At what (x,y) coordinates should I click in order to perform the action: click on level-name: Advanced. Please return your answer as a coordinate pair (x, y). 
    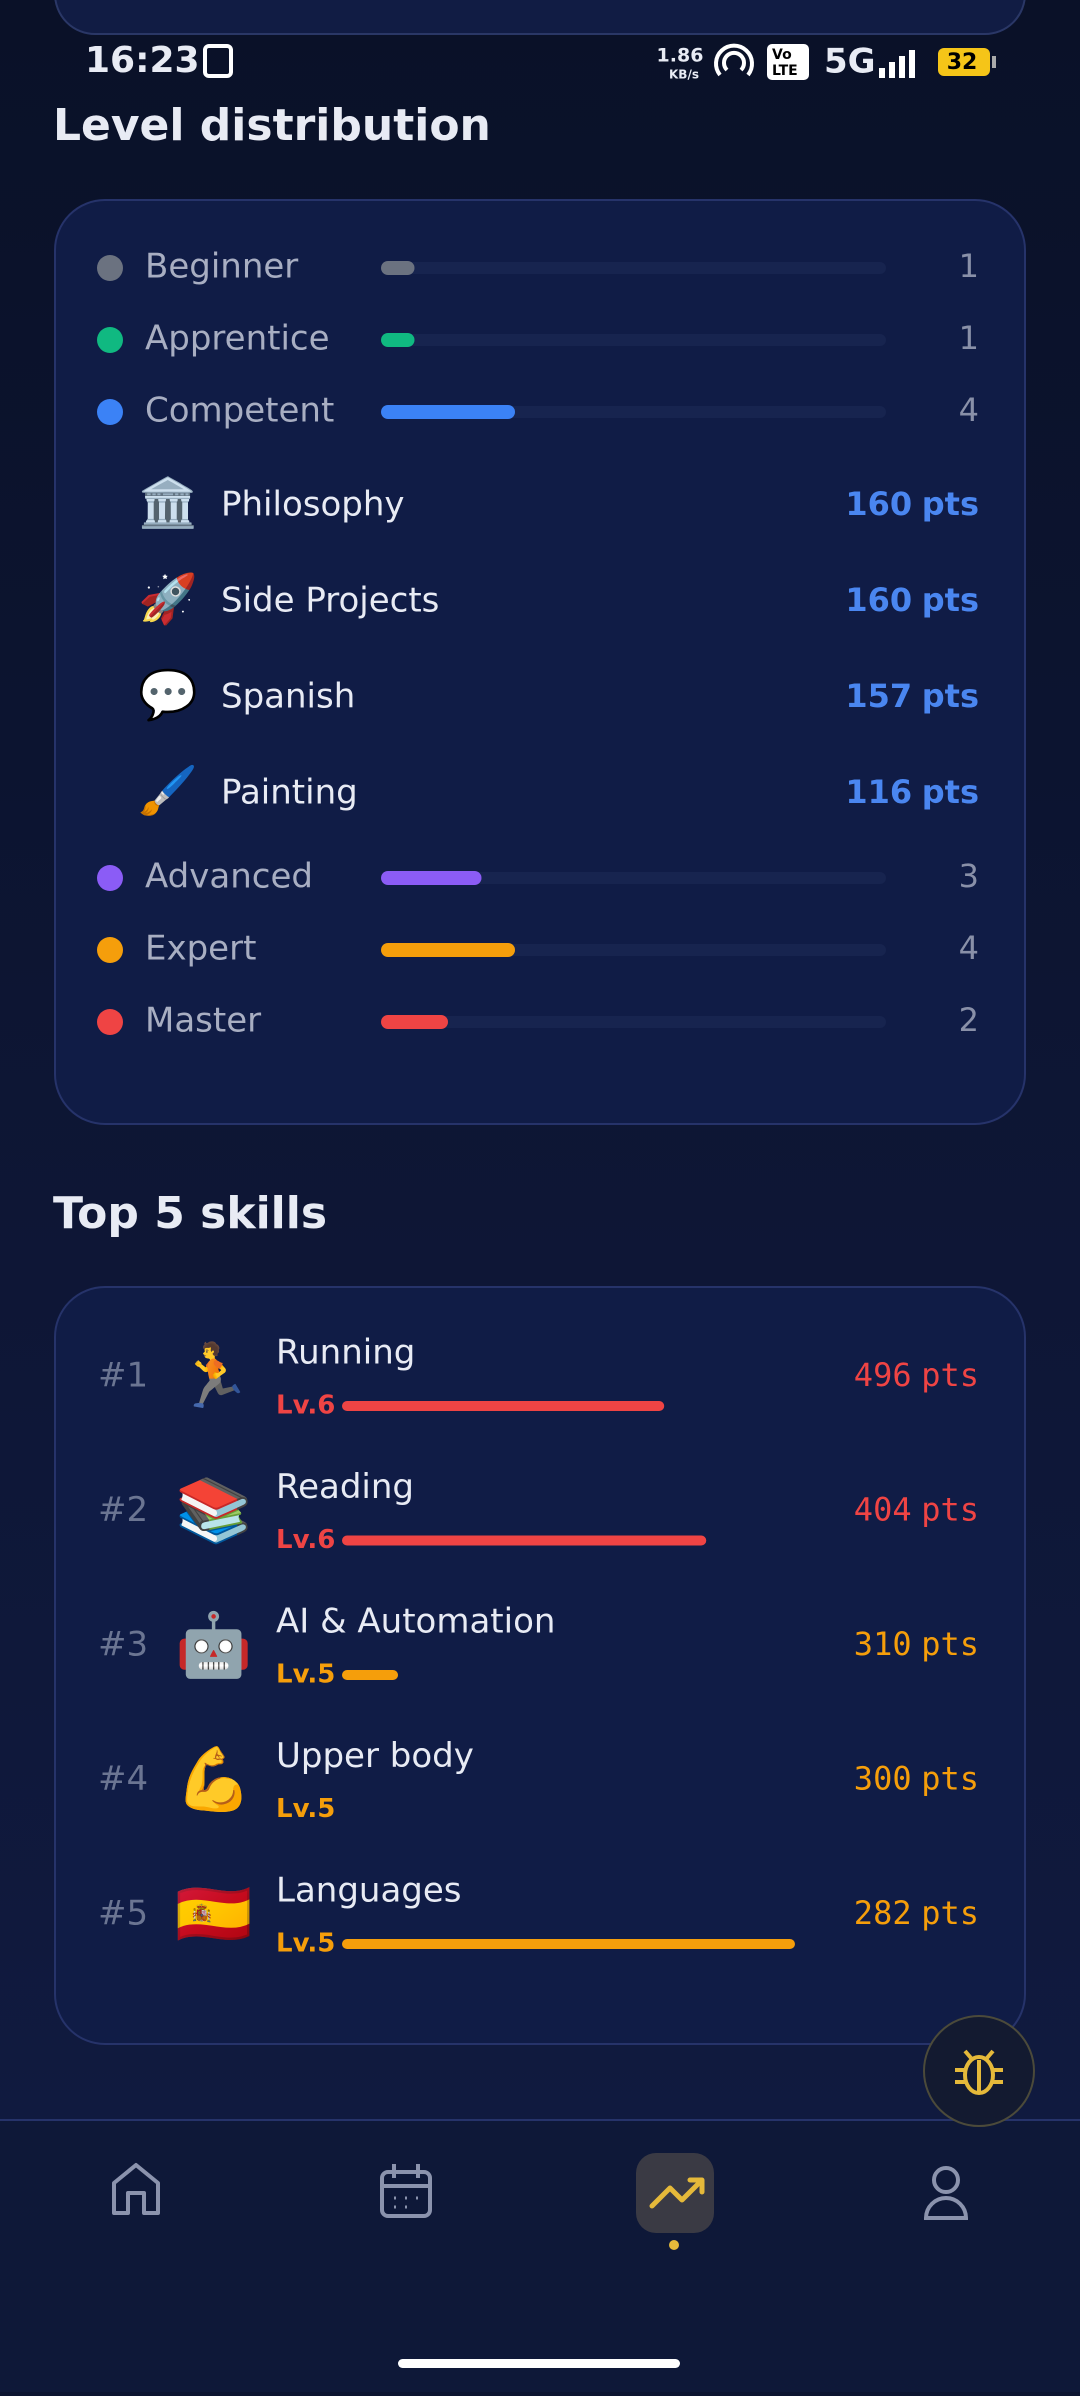
    Looking at the image, I should click on (229, 877).